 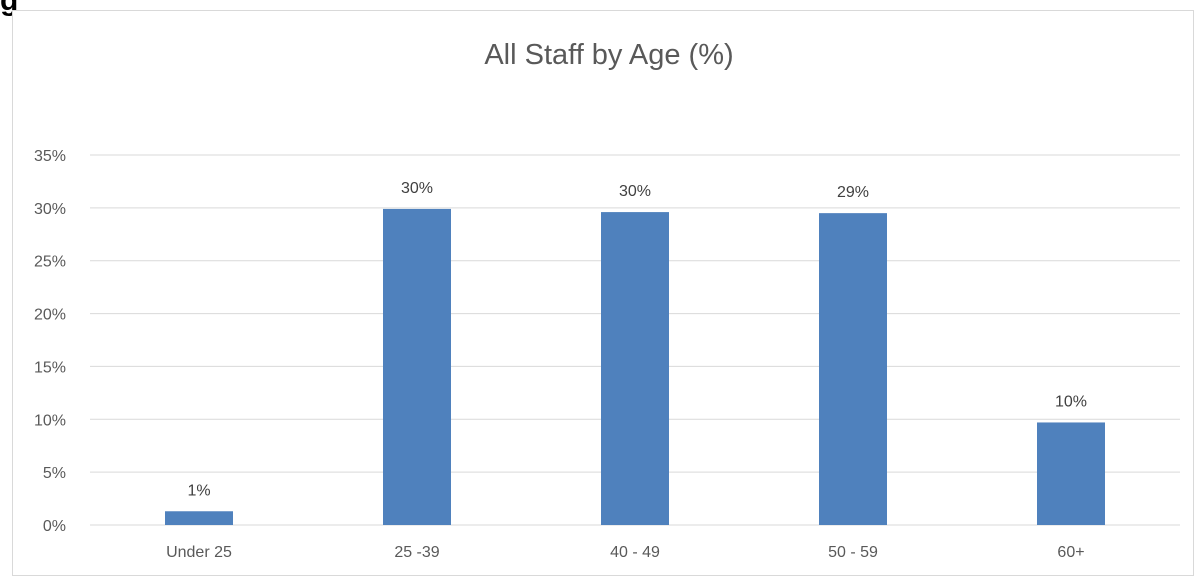 I want to click on data-label: 29%, so click(x=853, y=192).